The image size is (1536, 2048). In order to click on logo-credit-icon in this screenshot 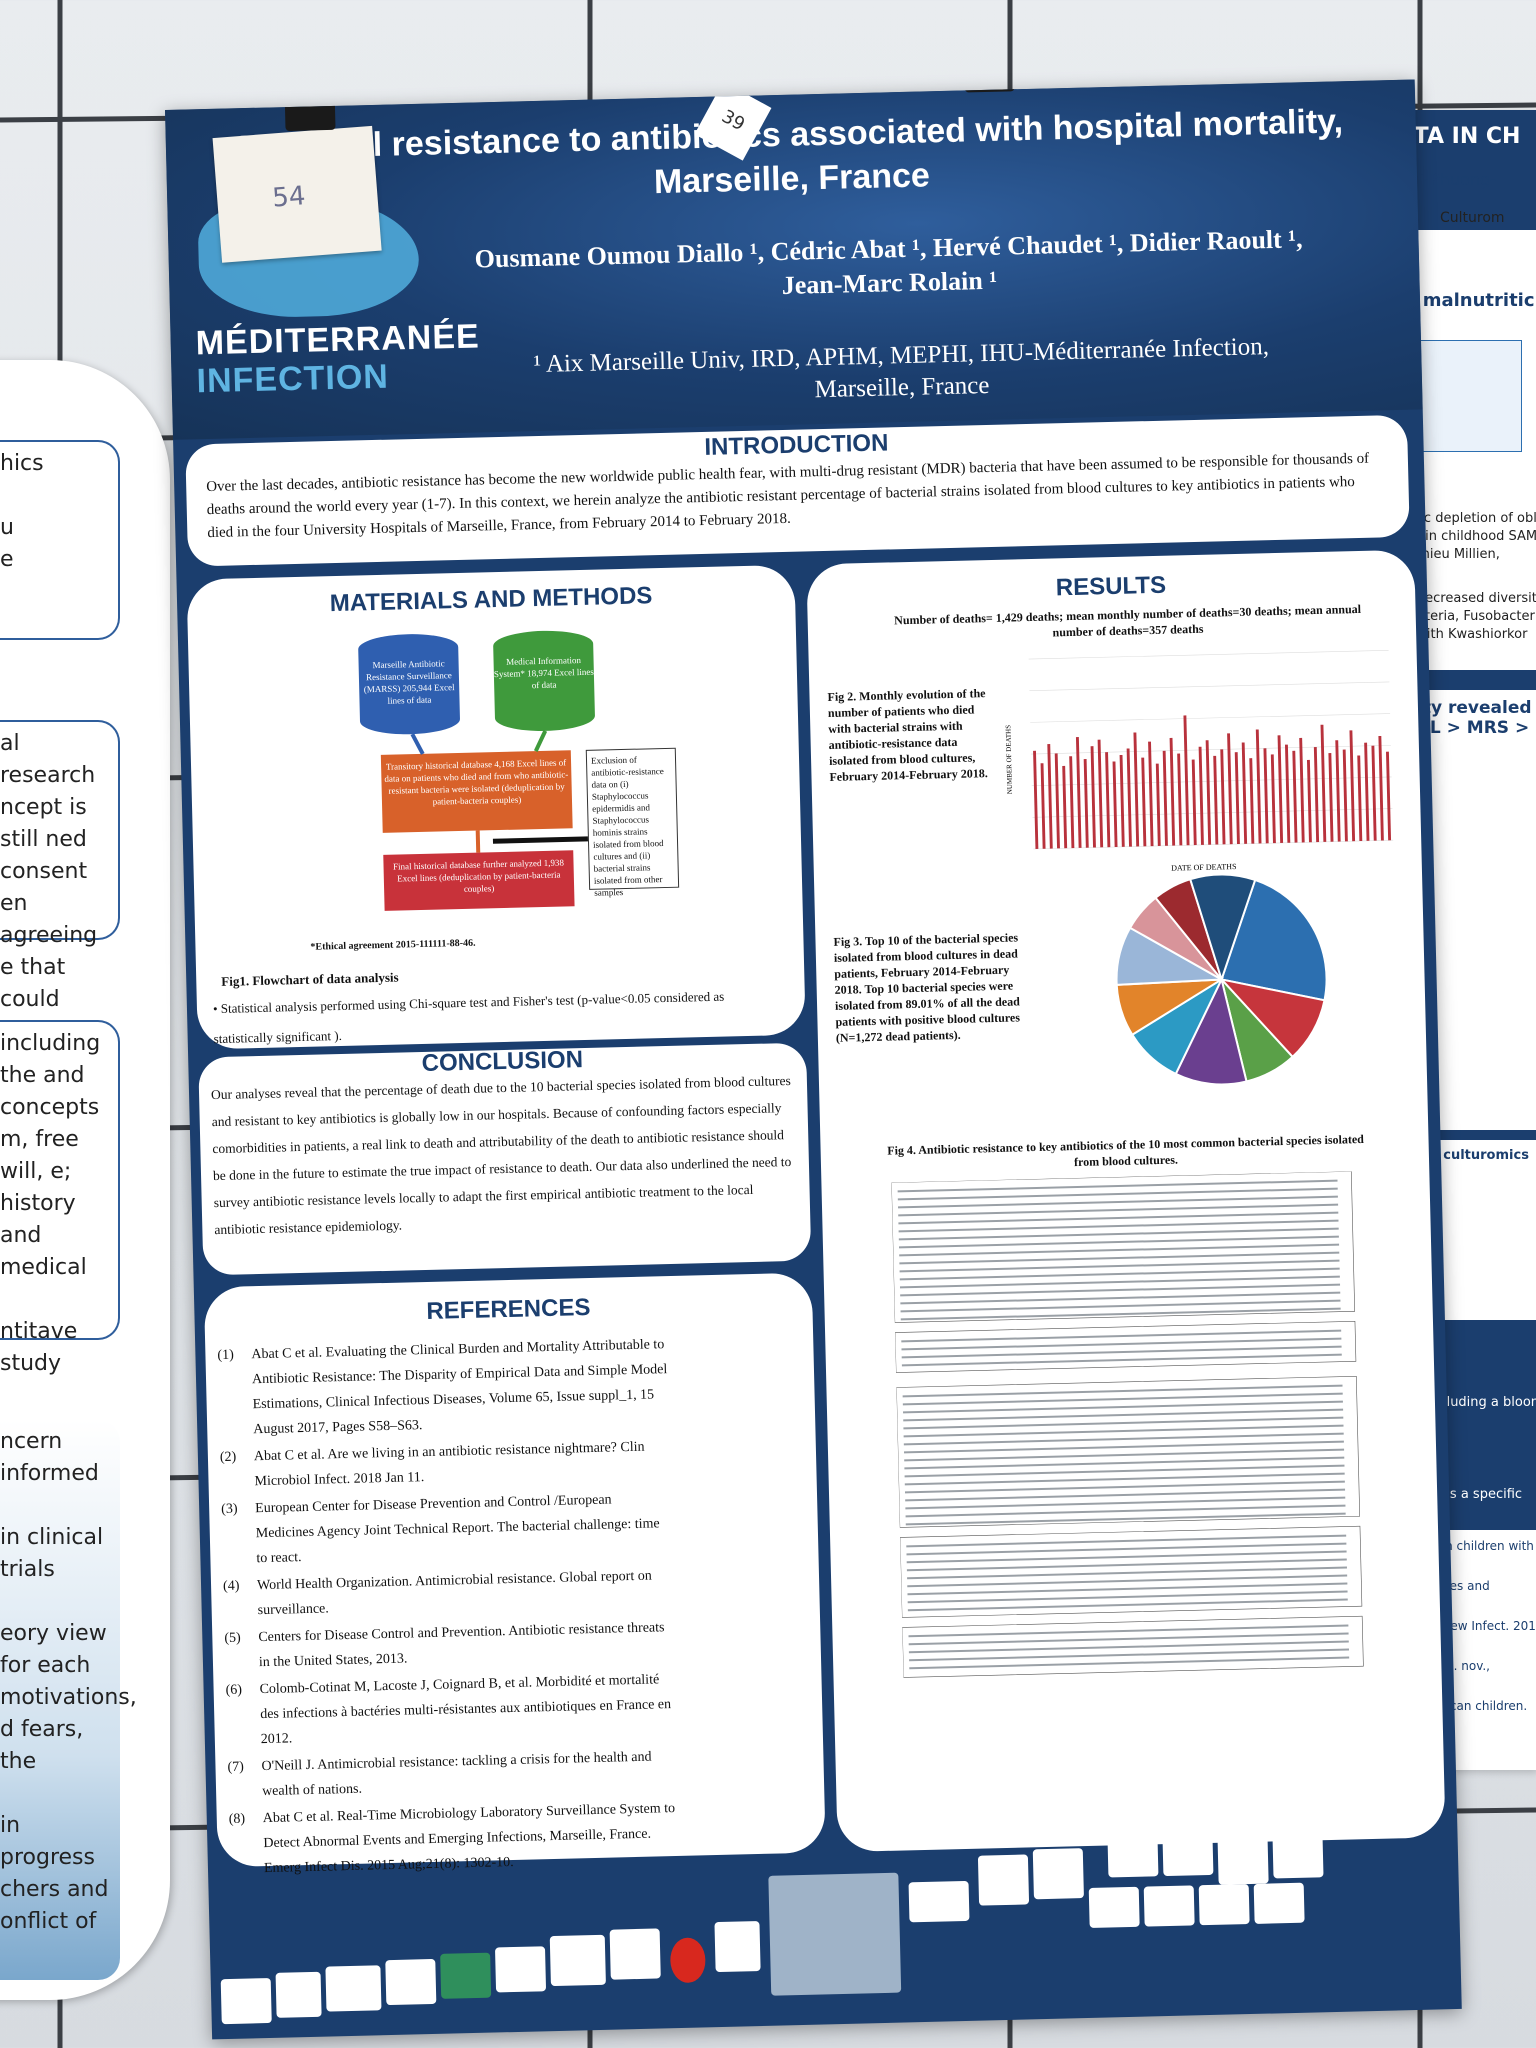, I will do `click(1058, 1874)`.